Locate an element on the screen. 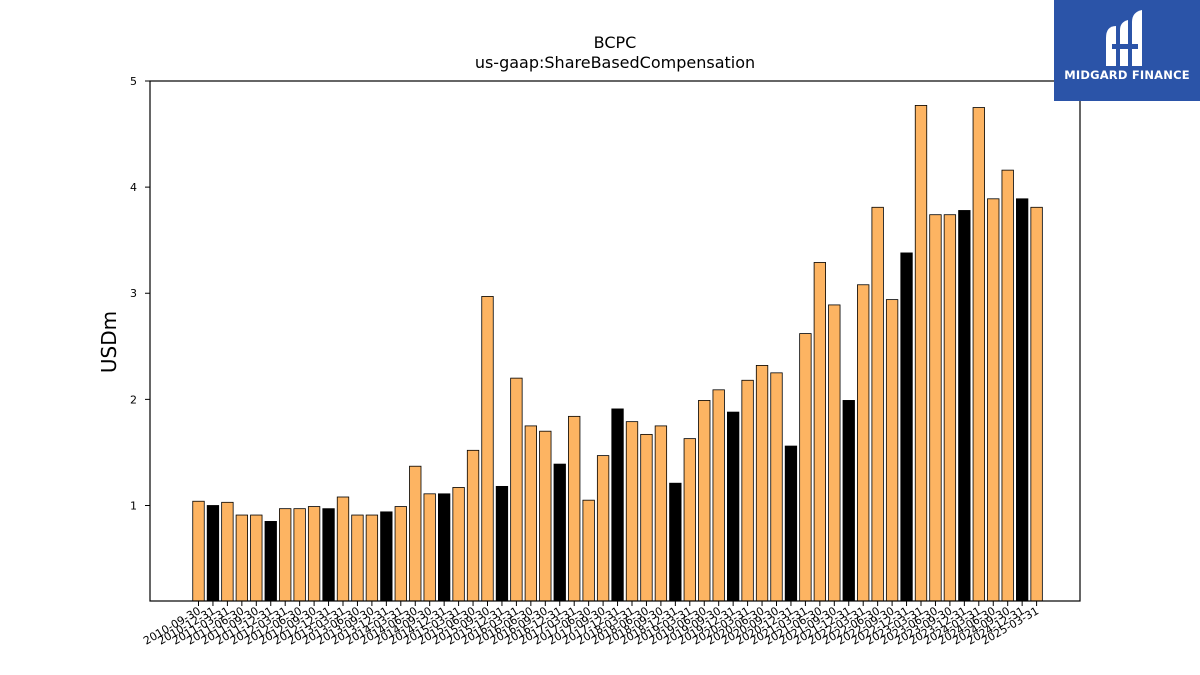 The image size is (1200, 675). y-tick-label: 2 is located at coordinates (133, 399).